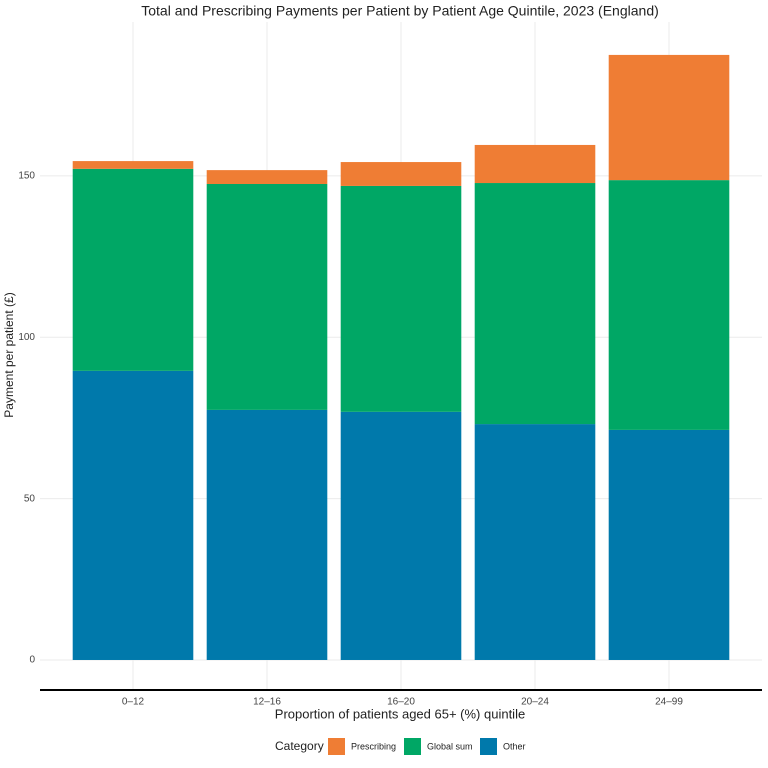 The image size is (768, 768). Describe the element at coordinates (26, 337) in the screenshot. I see `y-tick-label: 100` at that location.